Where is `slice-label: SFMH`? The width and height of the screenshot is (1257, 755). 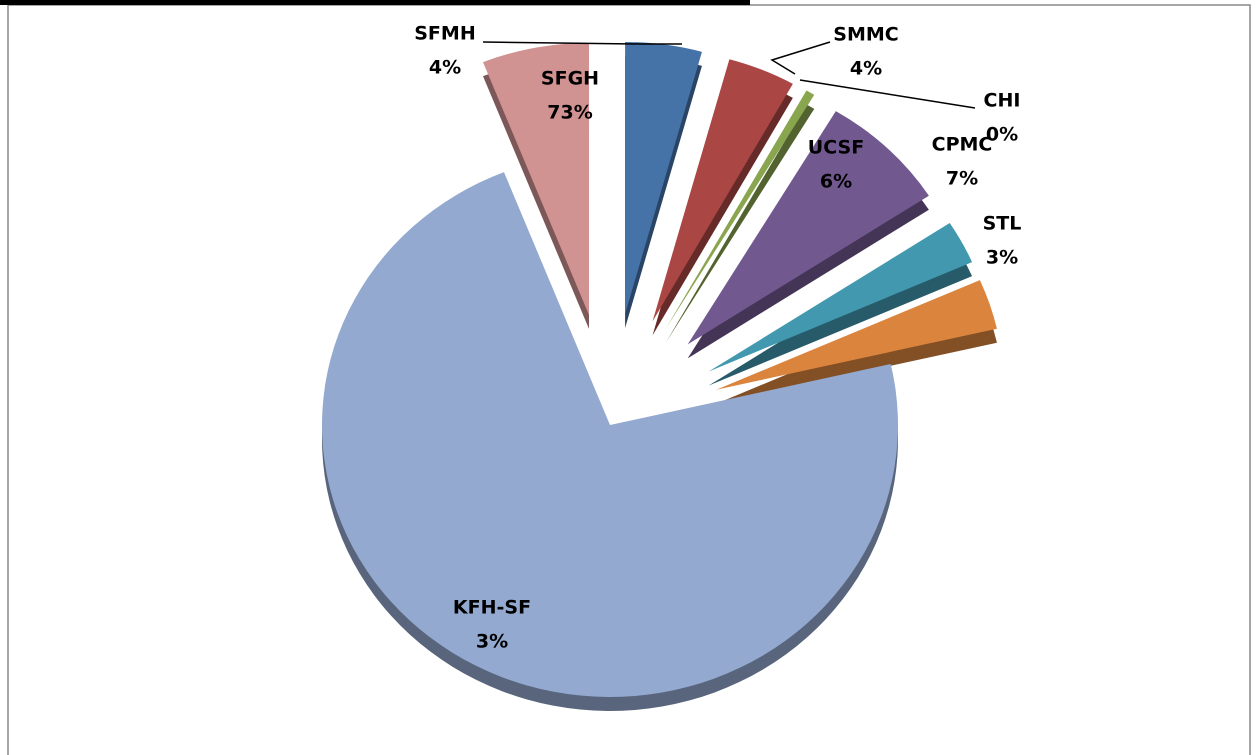 slice-label: SFMH is located at coordinates (444, 34).